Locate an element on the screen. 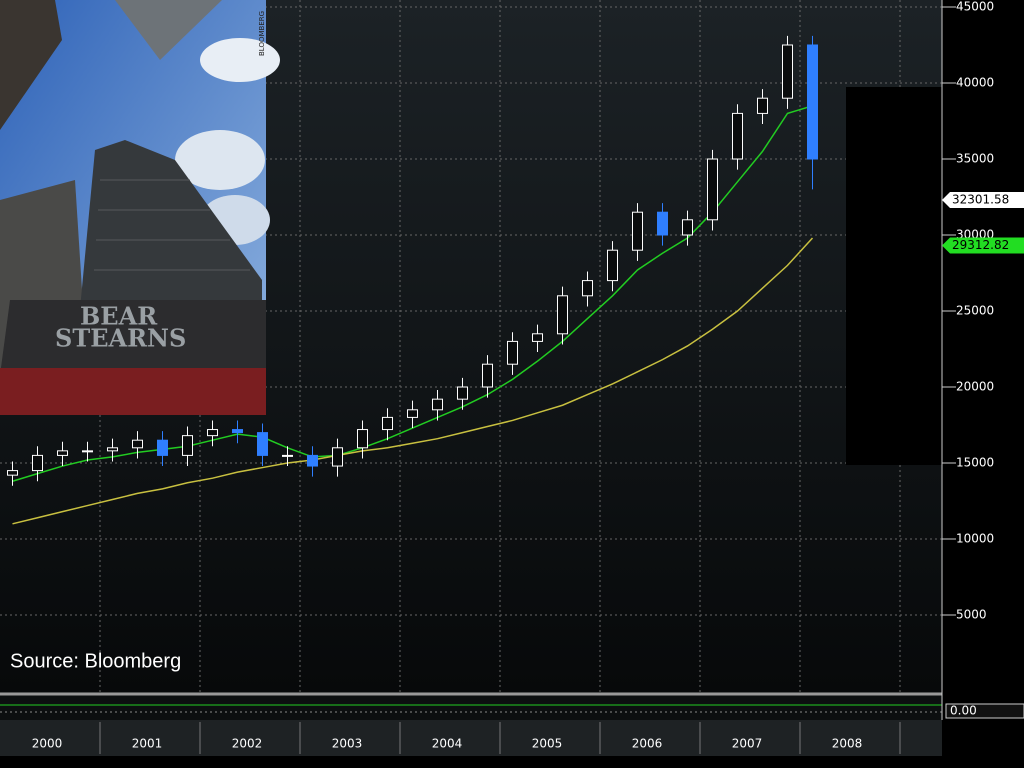  source-note: Source: Bloomberg is located at coordinates (95, 661).